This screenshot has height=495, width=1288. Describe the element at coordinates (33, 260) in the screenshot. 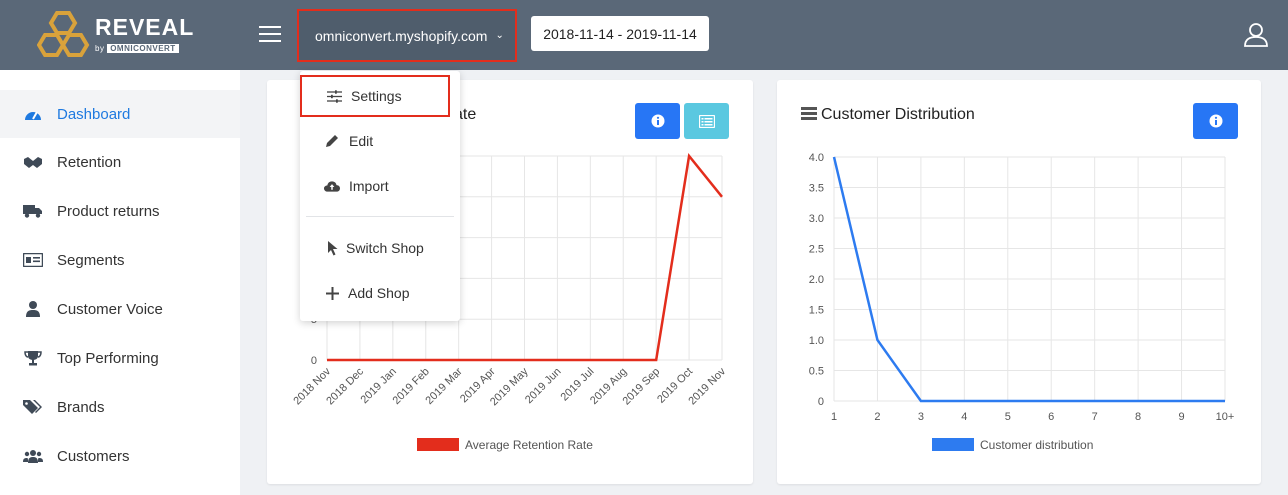

I see `id-card-icon` at that location.